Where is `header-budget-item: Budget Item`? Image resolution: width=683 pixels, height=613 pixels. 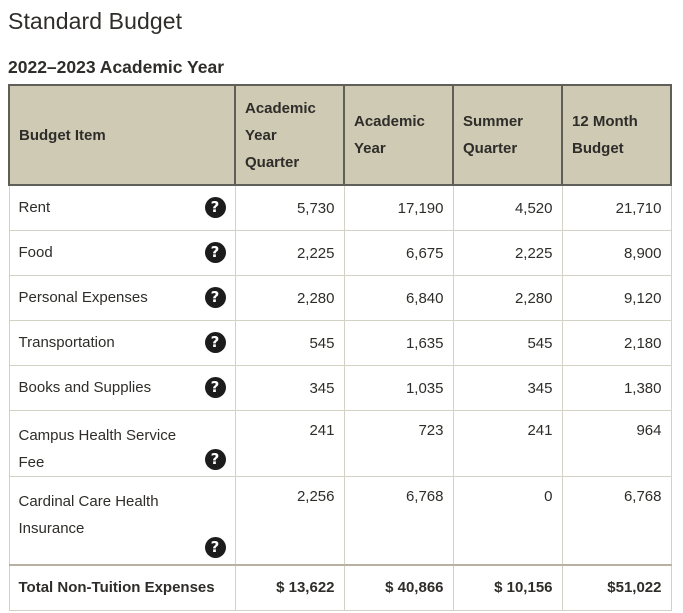
header-budget-item: Budget Item is located at coordinates (122, 135).